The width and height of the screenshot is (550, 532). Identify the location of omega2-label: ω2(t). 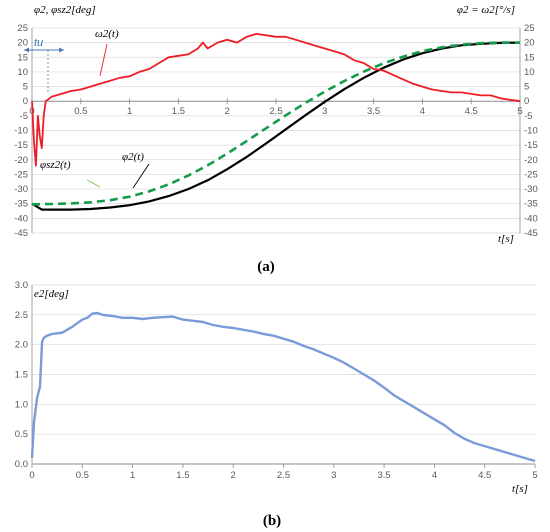
(107, 34).